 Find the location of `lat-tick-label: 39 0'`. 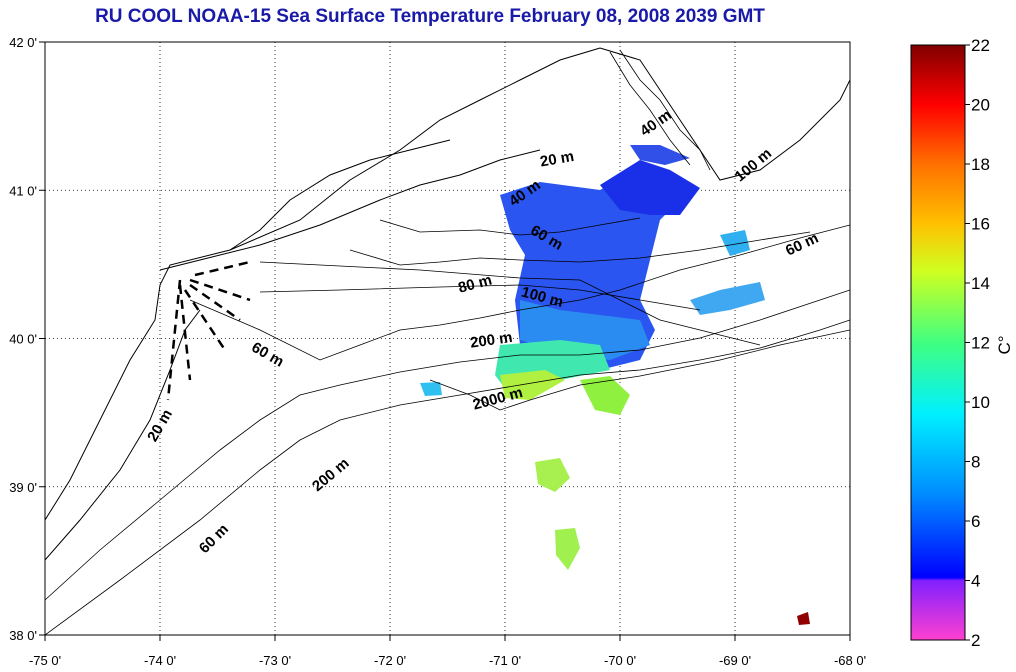

lat-tick-label: 39 0' is located at coordinates (23, 487).